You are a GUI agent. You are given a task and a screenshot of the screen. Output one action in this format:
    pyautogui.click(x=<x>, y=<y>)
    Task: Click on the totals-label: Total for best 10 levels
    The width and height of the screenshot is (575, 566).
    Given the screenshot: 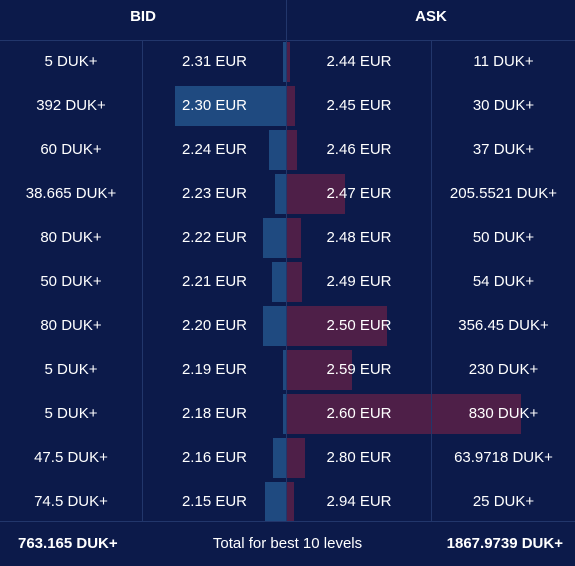 What is the action you would take?
    pyautogui.click(x=287, y=543)
    